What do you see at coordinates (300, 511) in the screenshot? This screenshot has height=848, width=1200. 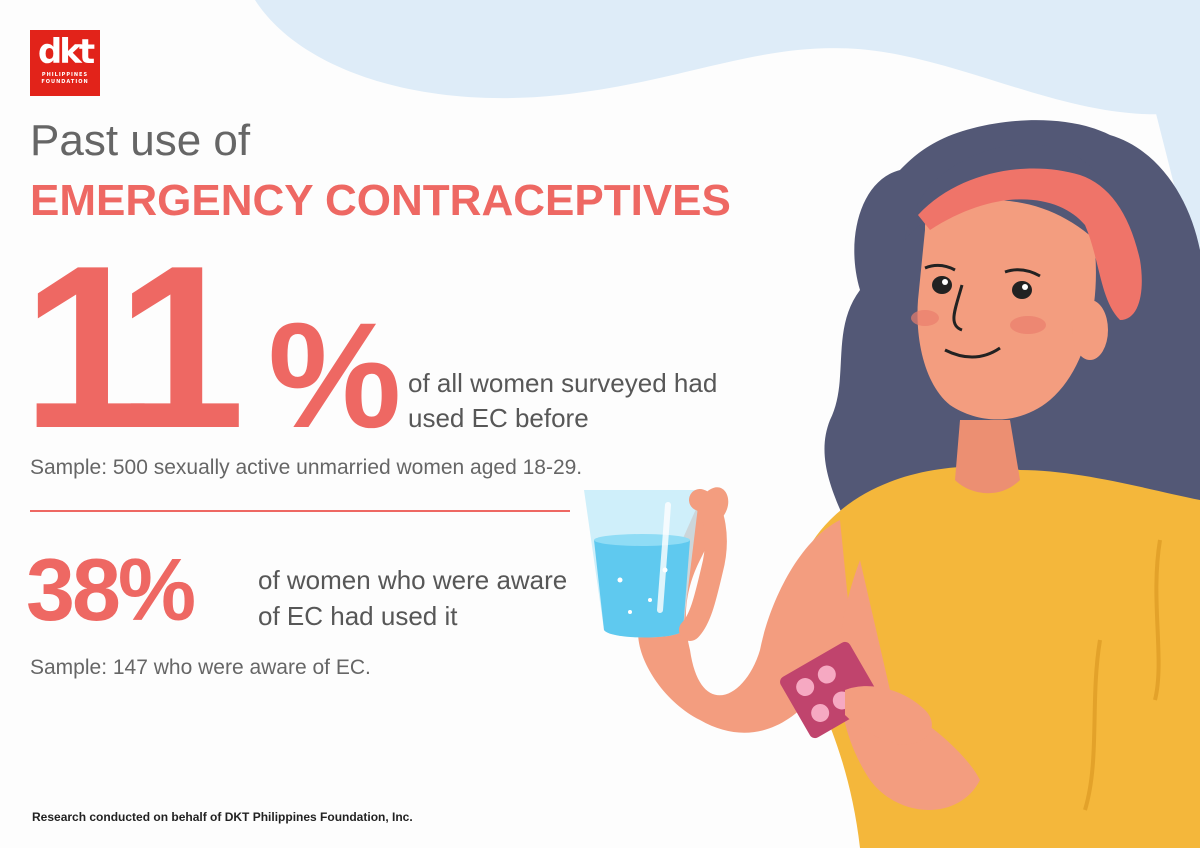 I see `section-divider` at bounding box center [300, 511].